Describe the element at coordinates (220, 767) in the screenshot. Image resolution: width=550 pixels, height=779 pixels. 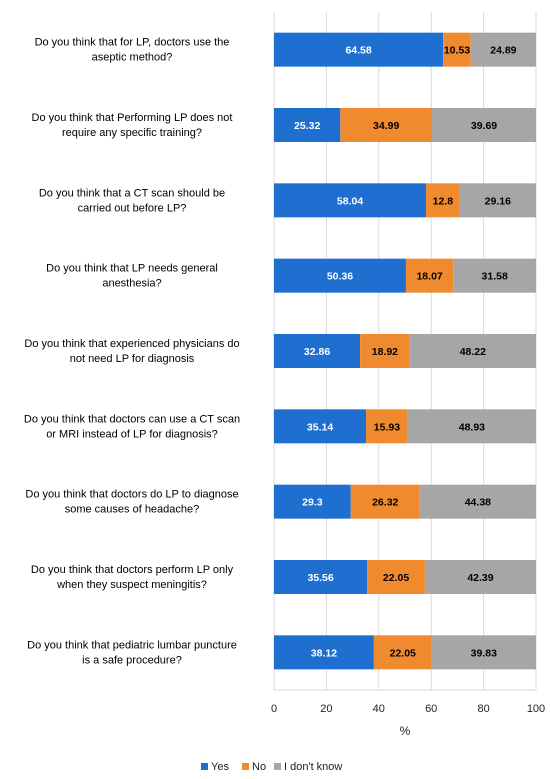
I see `legend-label: Yes` at that location.